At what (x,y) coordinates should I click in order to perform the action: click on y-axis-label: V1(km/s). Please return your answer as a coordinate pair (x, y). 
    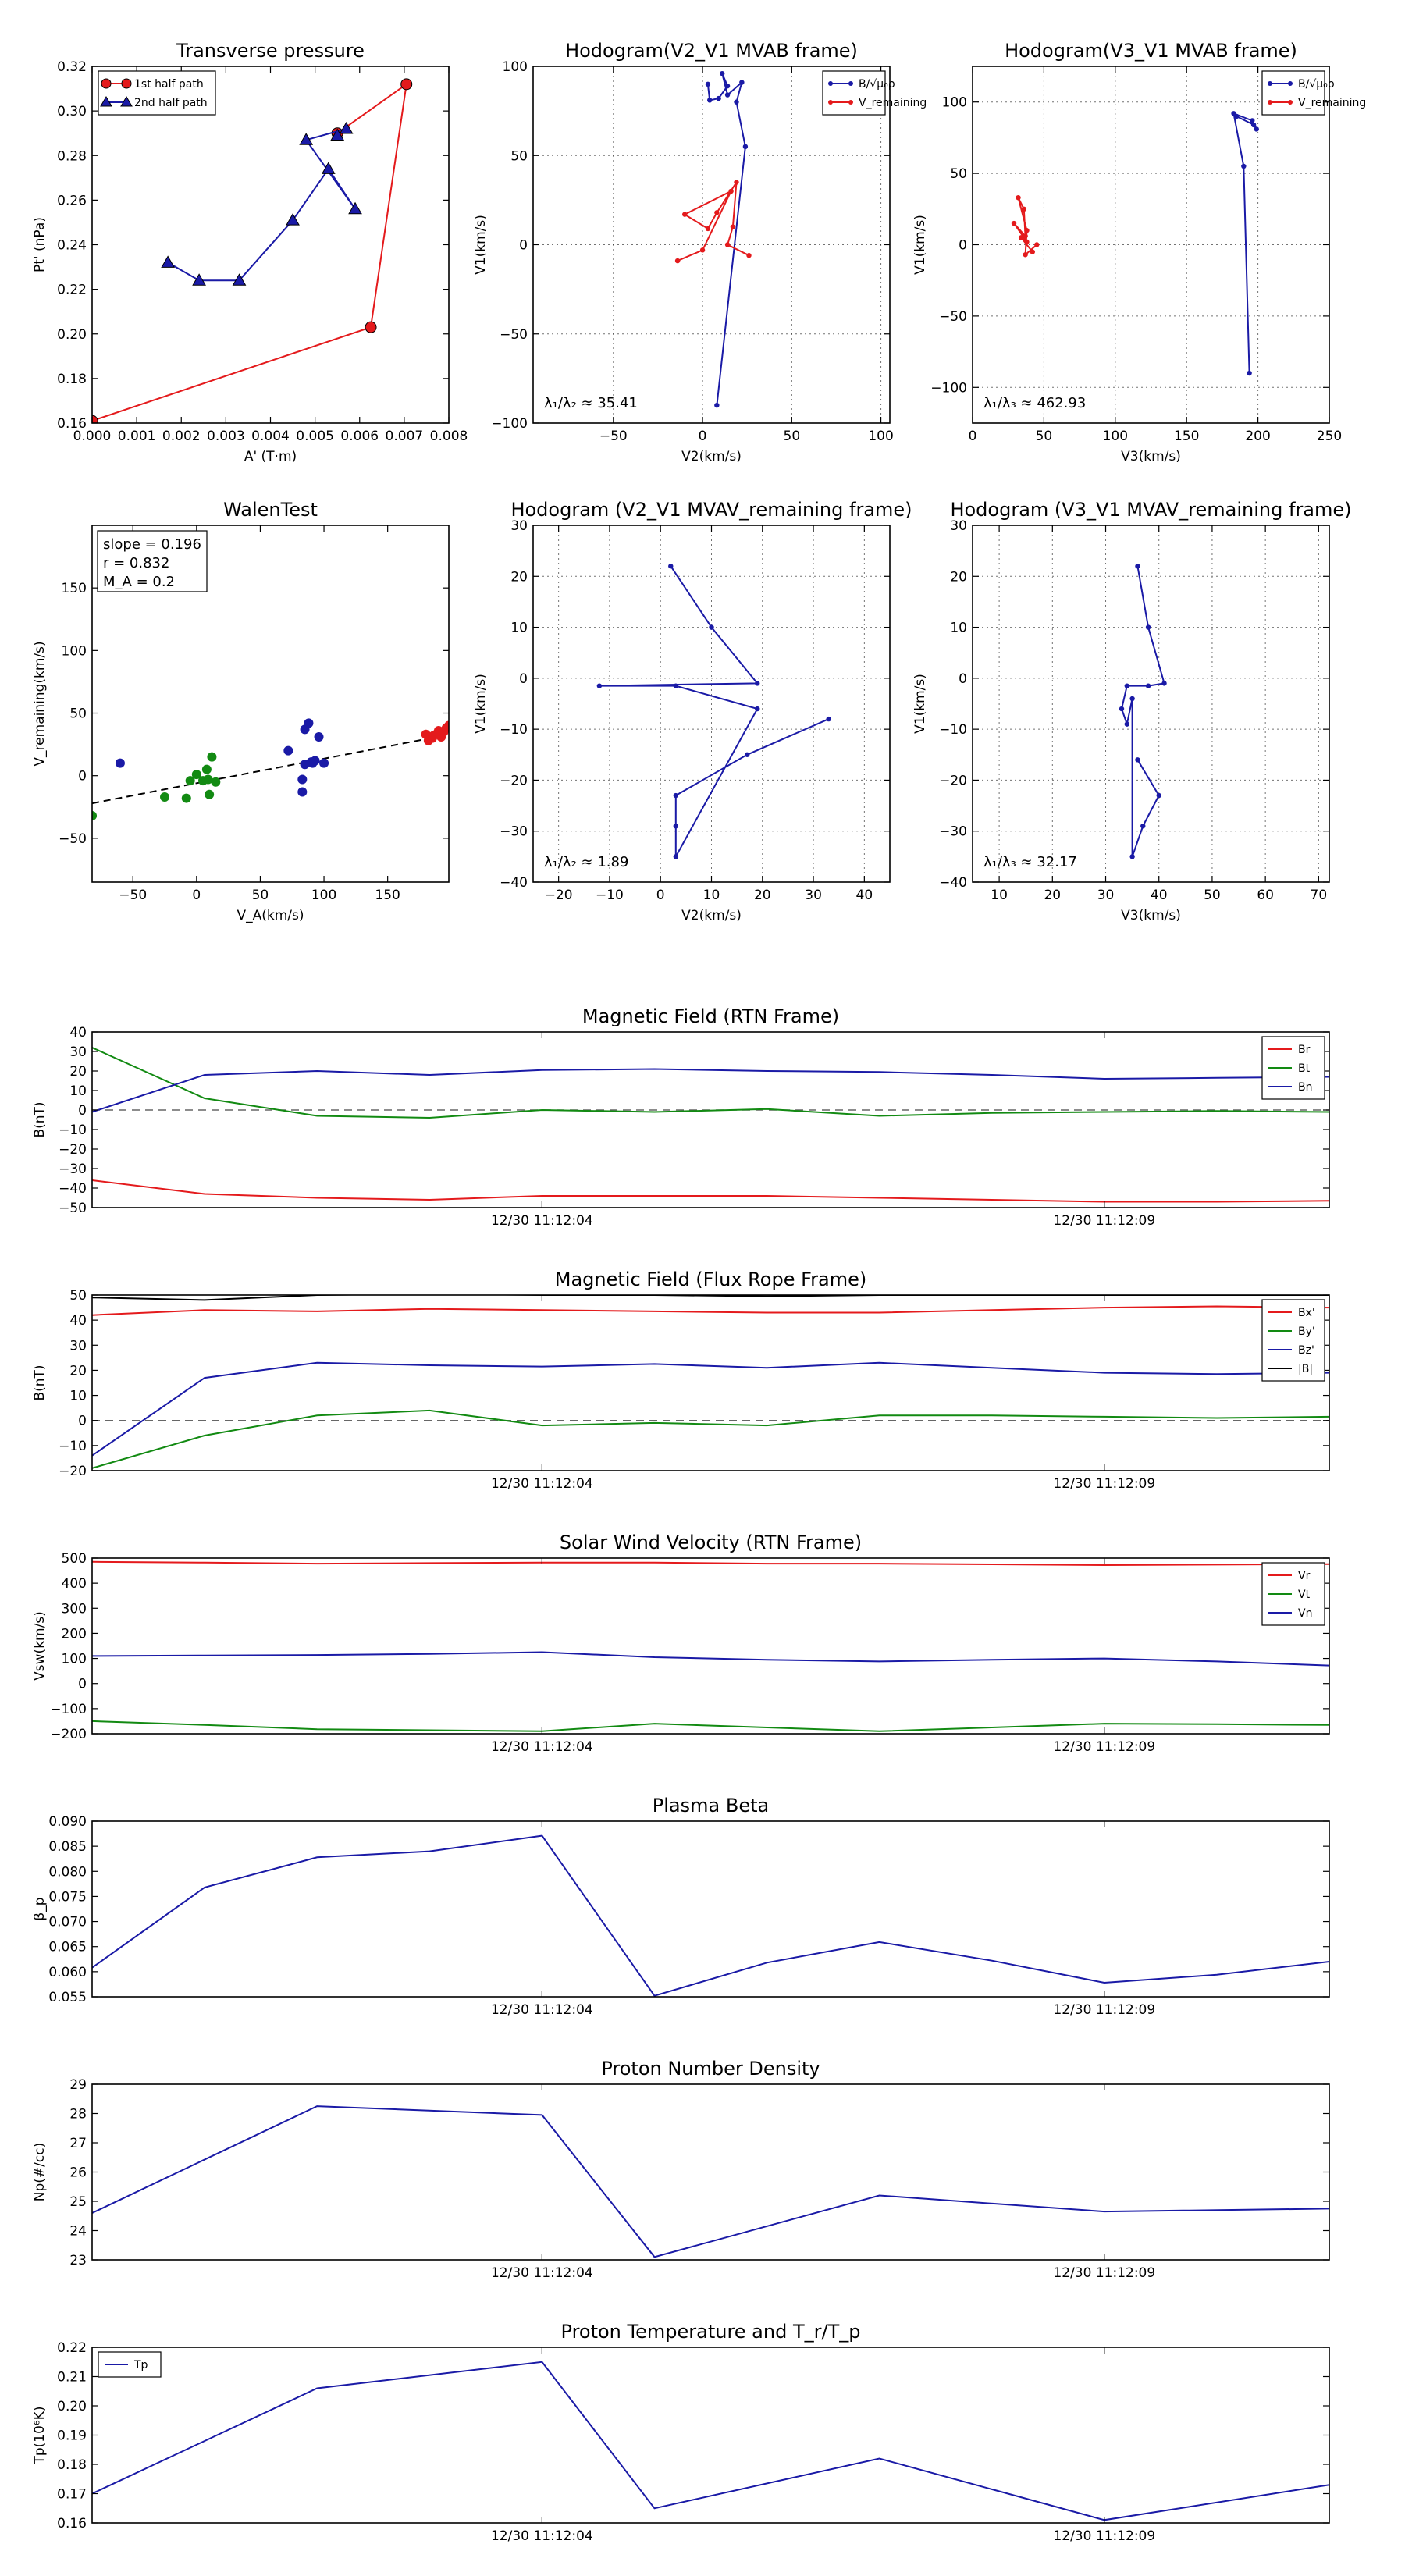
    Looking at the image, I should click on (920, 704).